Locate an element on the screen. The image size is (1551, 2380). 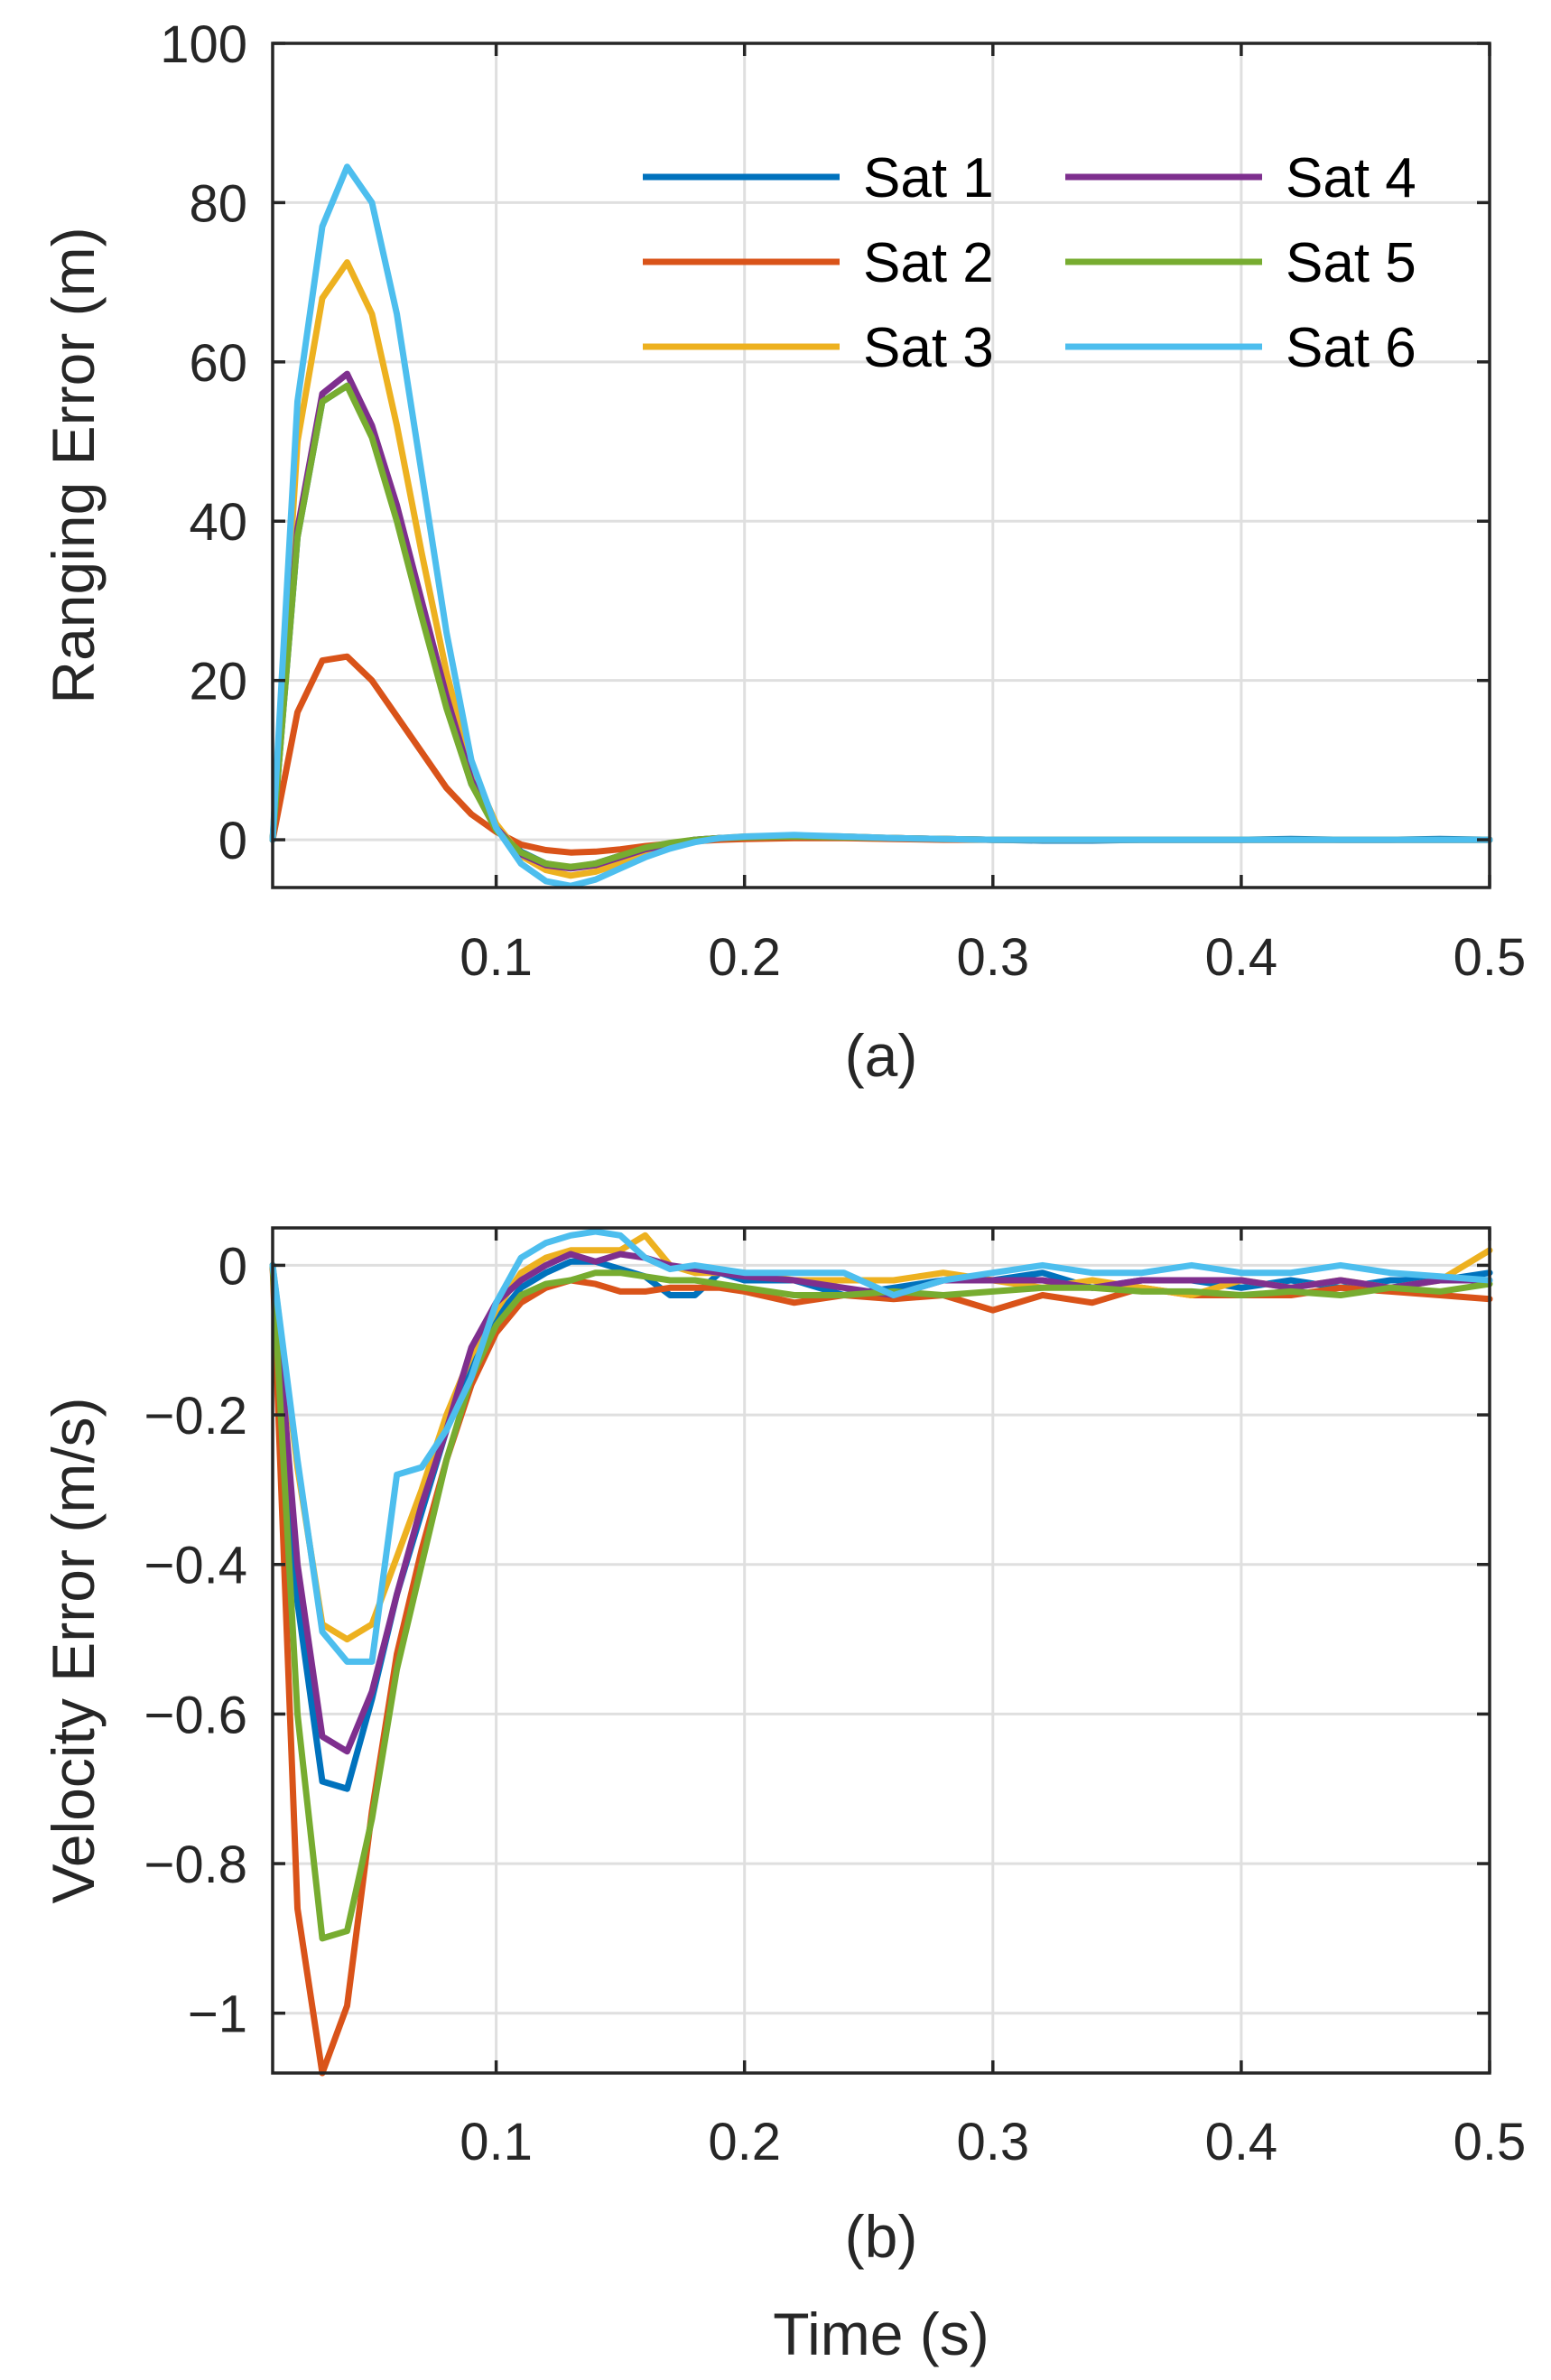
legend-label-sat-1: Sat 1 is located at coordinates (928, 178).